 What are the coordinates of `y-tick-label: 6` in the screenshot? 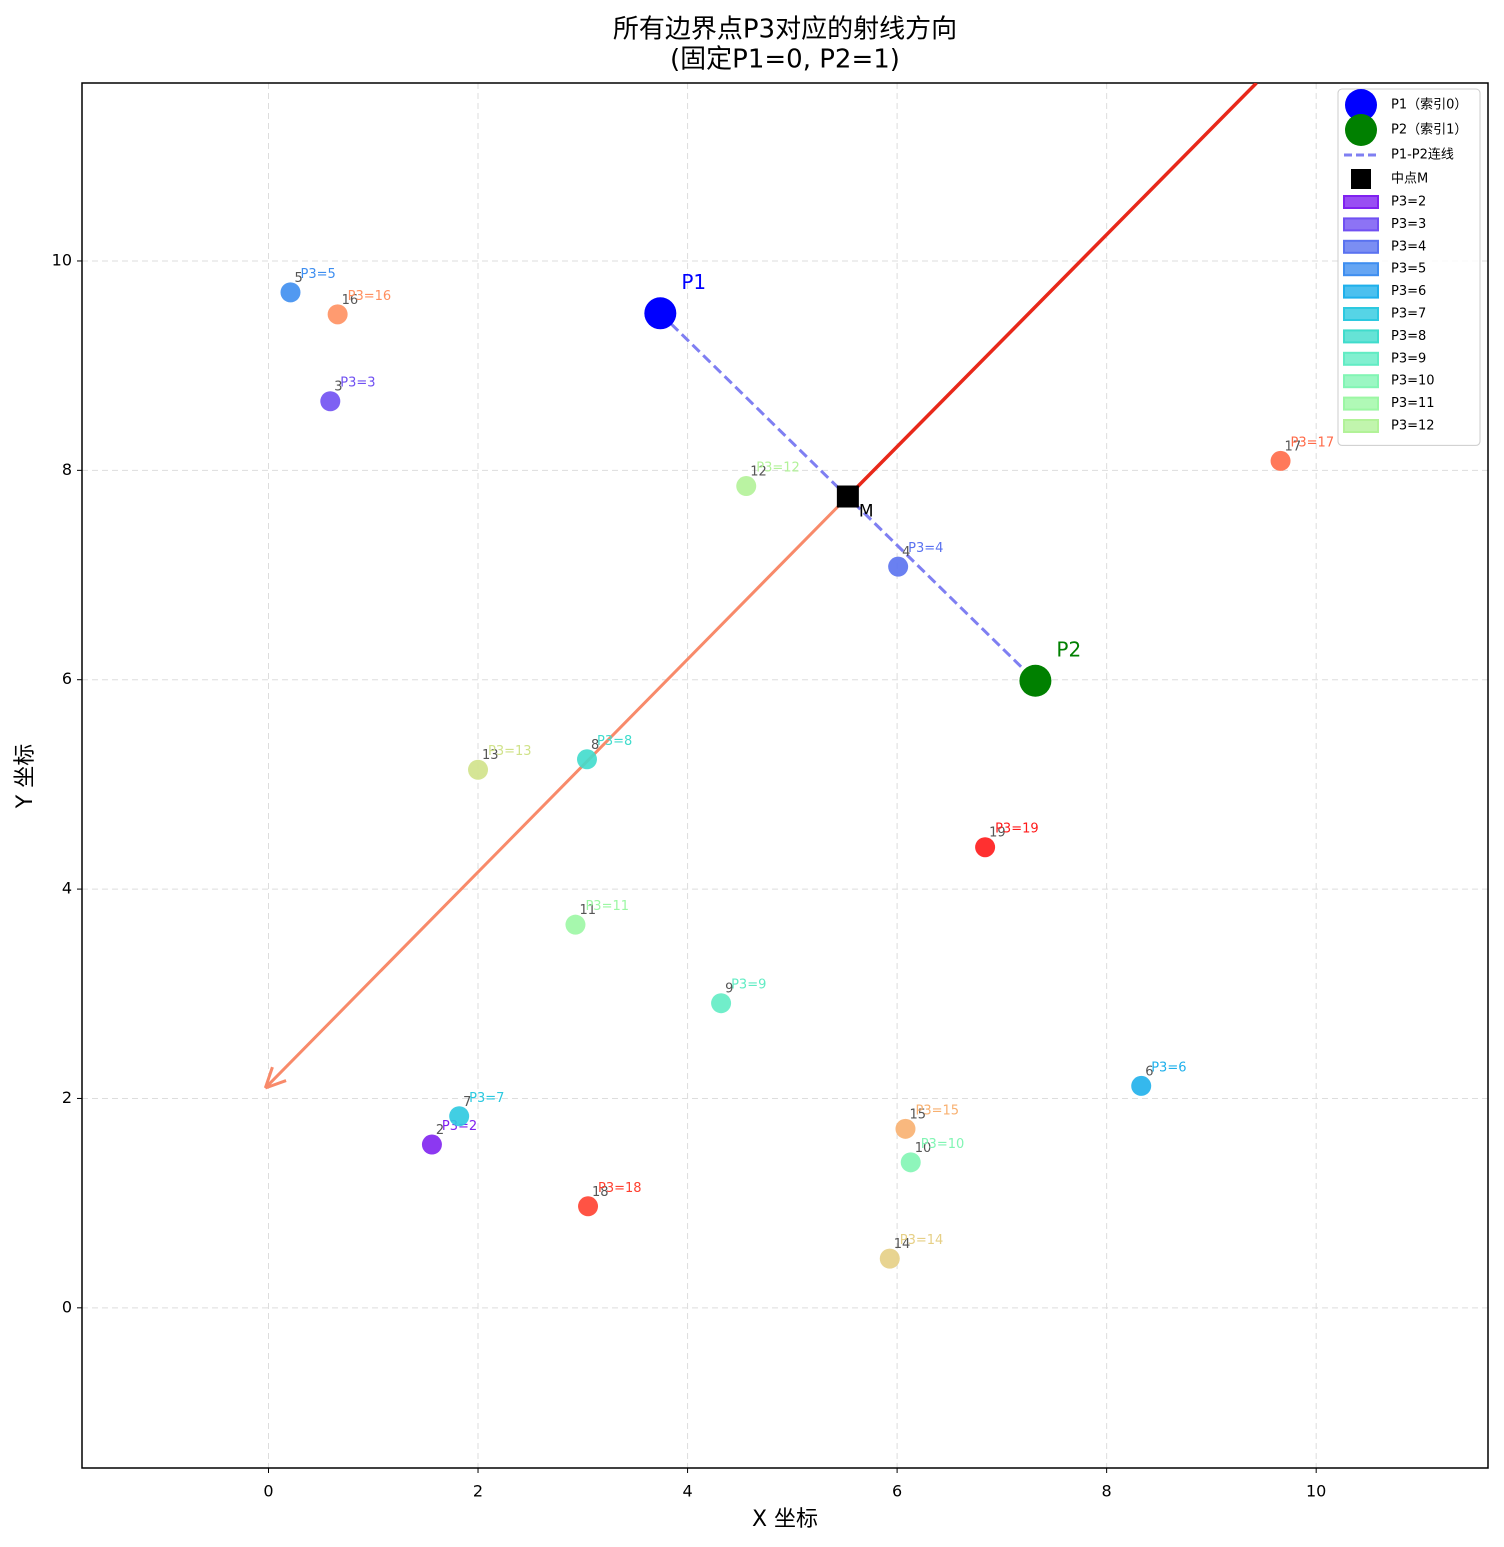 It's located at (67, 678).